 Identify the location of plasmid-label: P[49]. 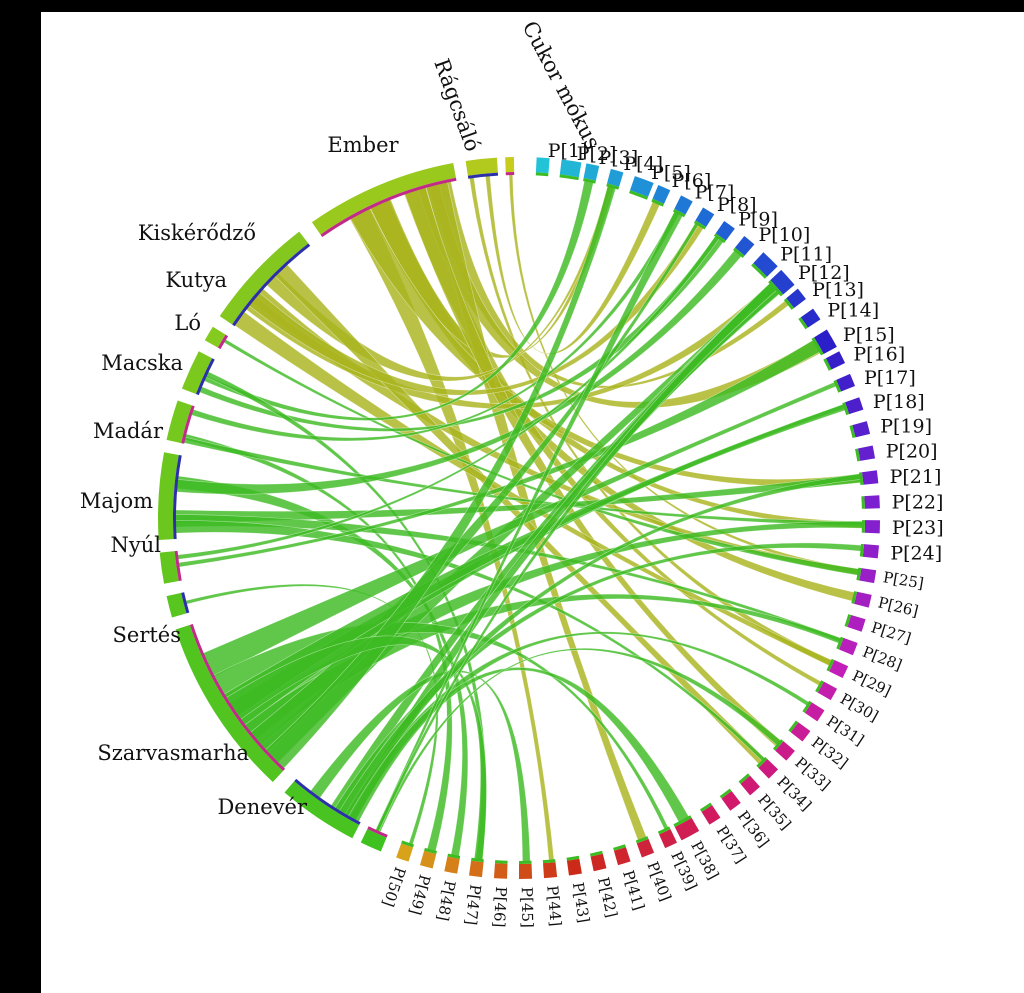
(420, 895).